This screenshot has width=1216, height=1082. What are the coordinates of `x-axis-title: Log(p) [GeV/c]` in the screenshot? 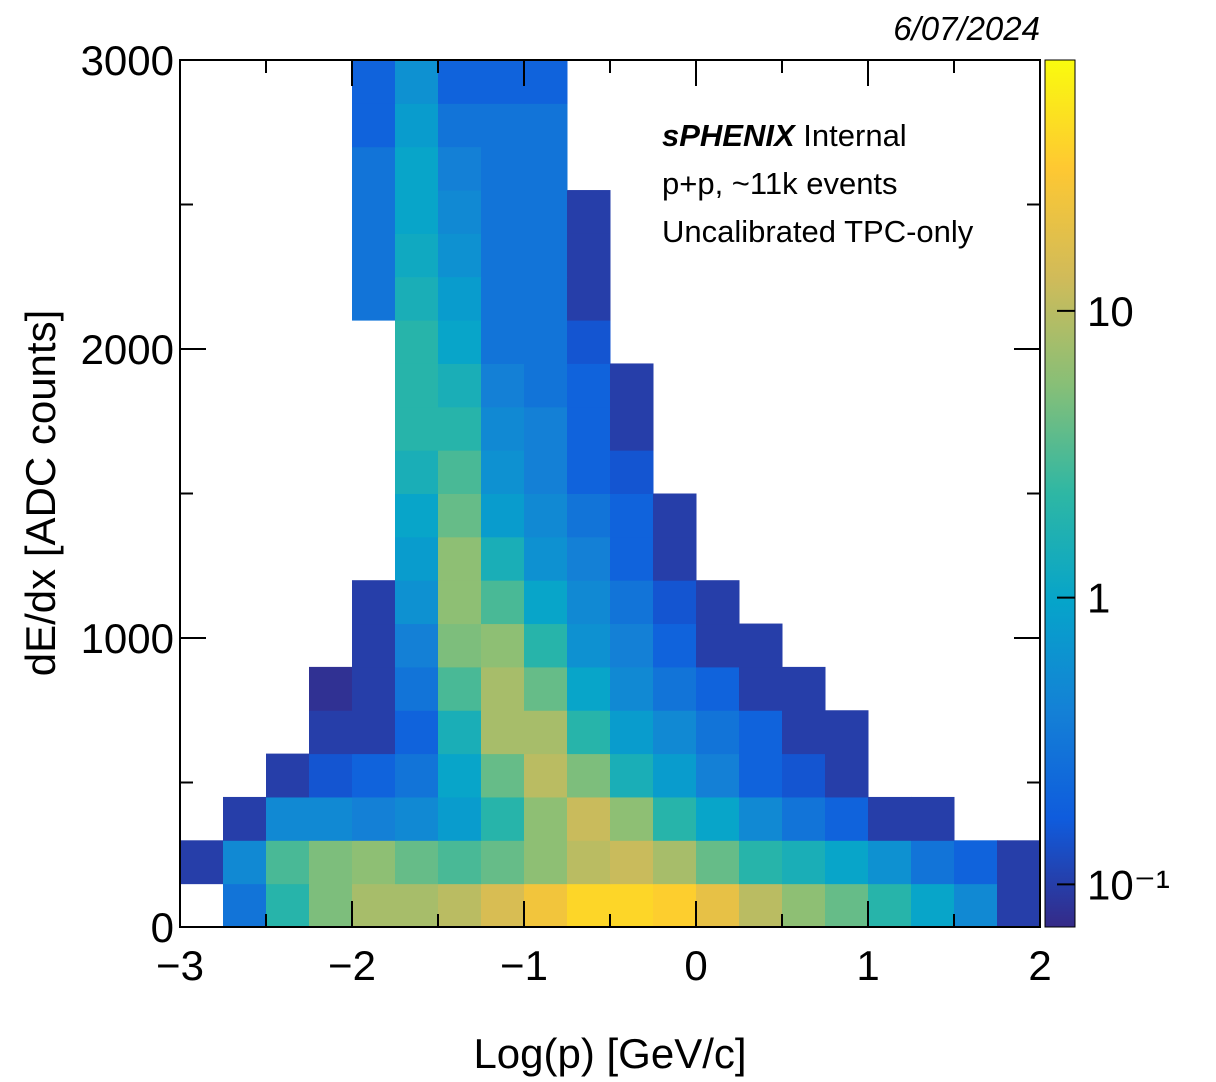 It's located at (609, 1053).